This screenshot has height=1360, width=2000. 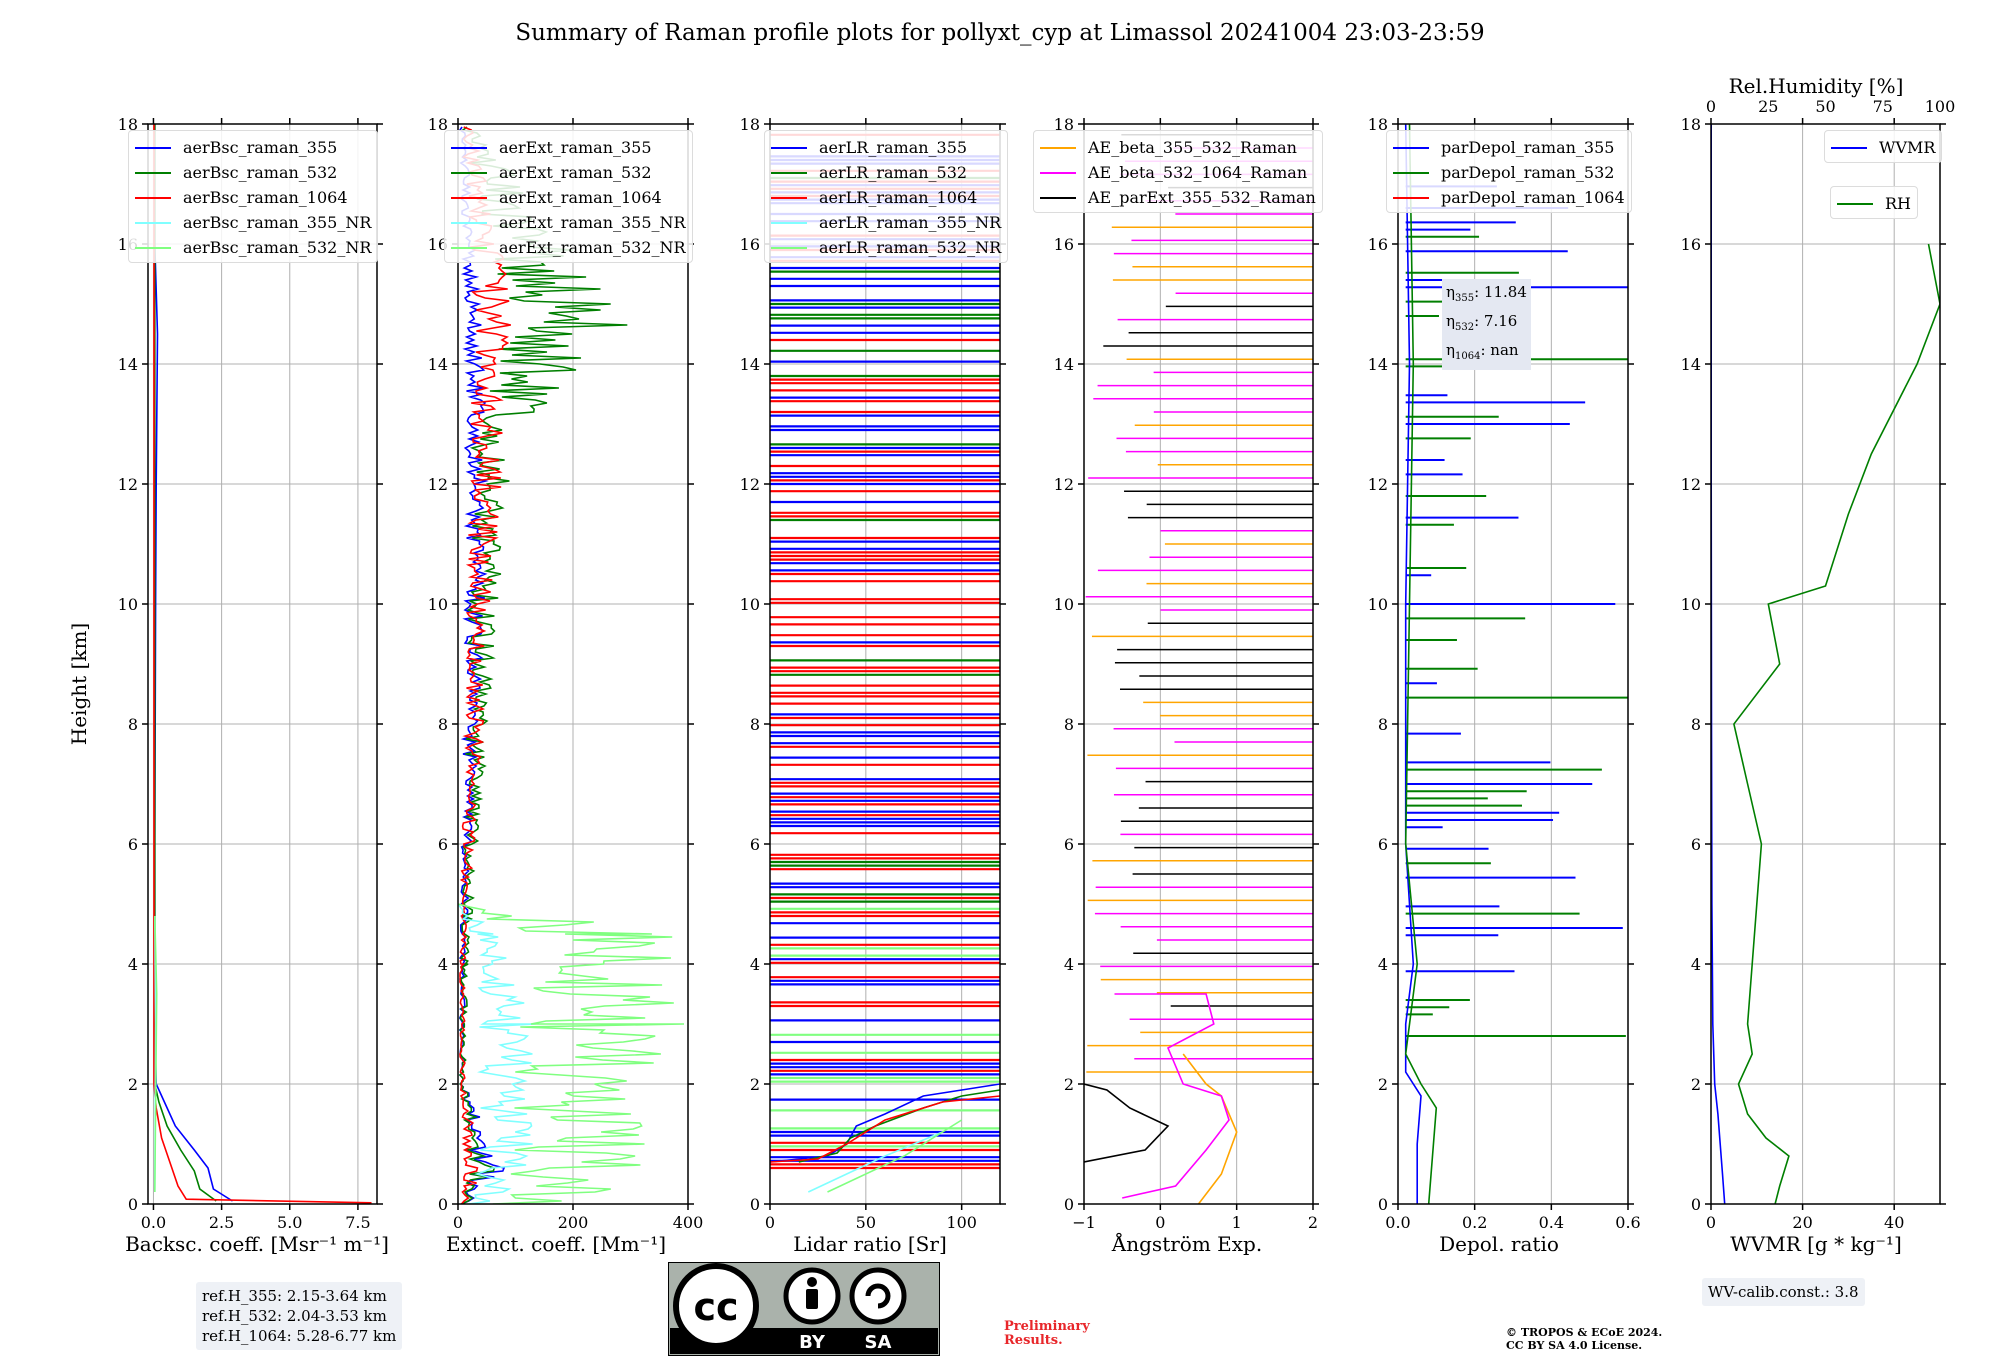 What do you see at coordinates (1802, 1222) in the screenshot?
I see `x-tick-label: 20` at bounding box center [1802, 1222].